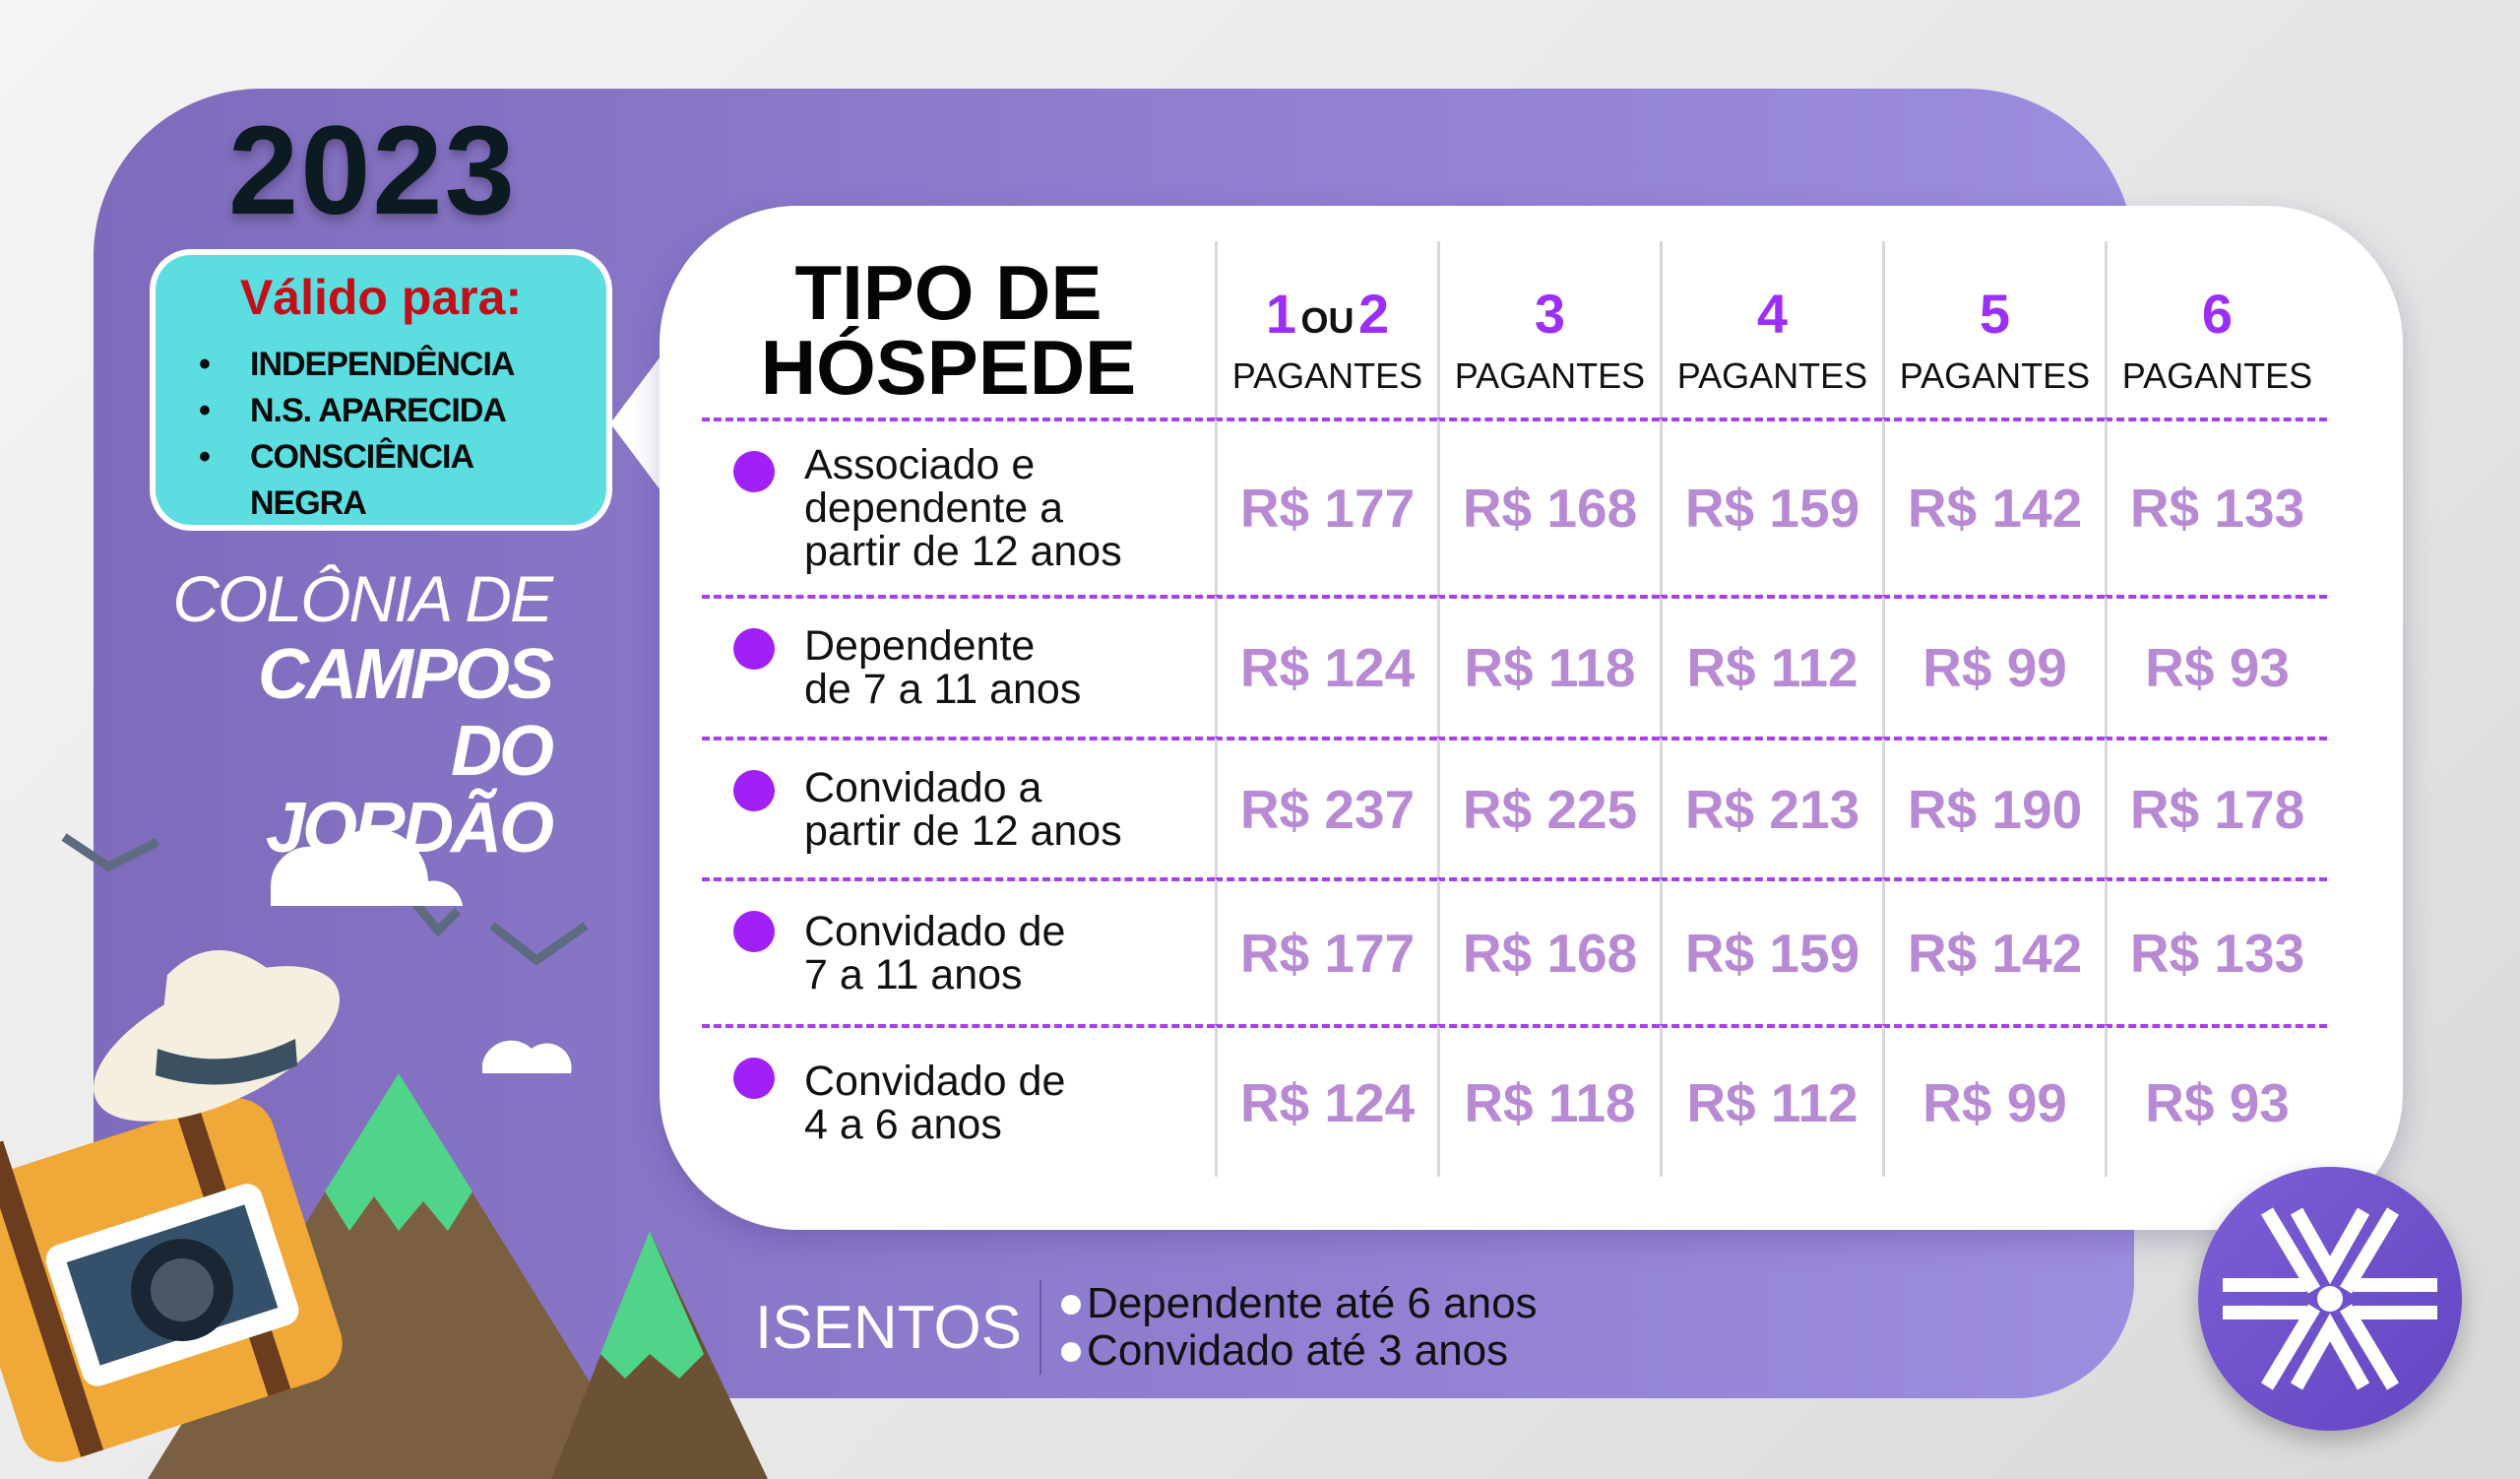  I want to click on travel-illustration, so click(384, 1153).